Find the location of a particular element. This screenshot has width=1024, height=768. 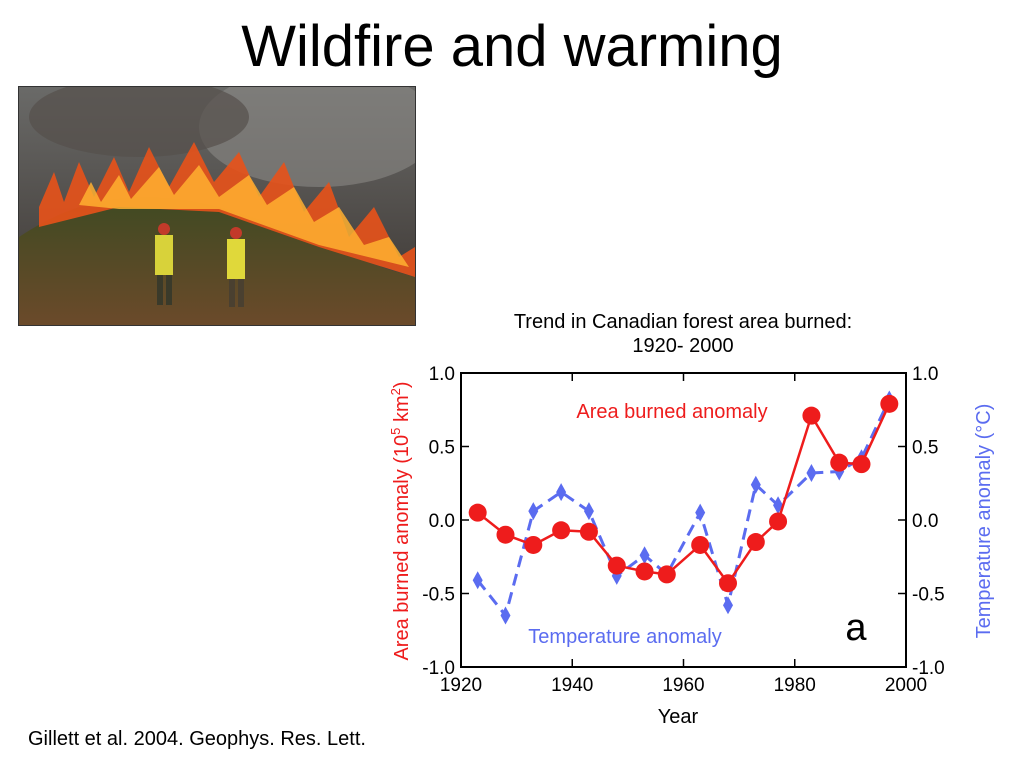

temperature-line is located at coordinates (683, 508).